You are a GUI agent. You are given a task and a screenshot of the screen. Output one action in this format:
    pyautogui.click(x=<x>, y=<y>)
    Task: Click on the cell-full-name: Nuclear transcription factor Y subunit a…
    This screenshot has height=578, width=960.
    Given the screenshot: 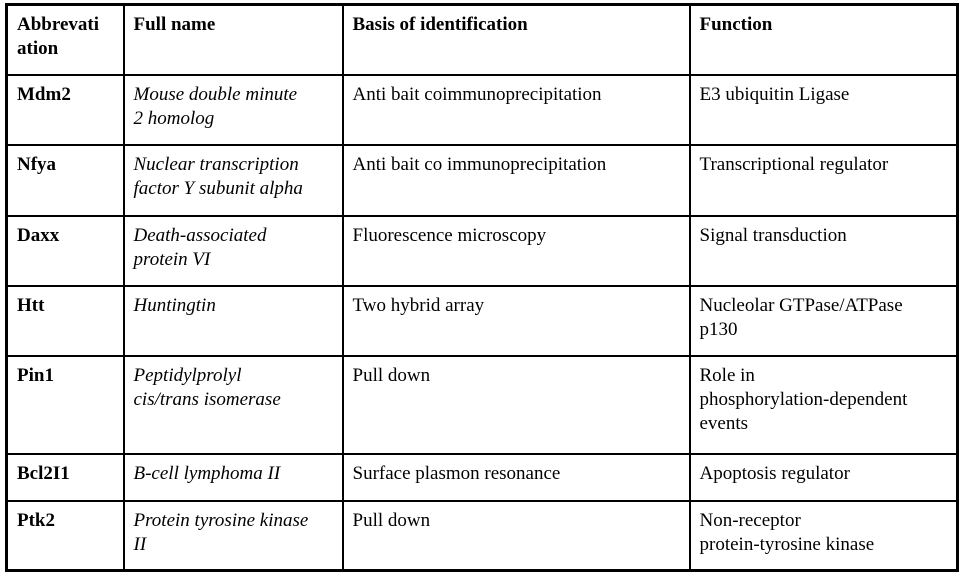 What is the action you would take?
    pyautogui.click(x=233, y=180)
    